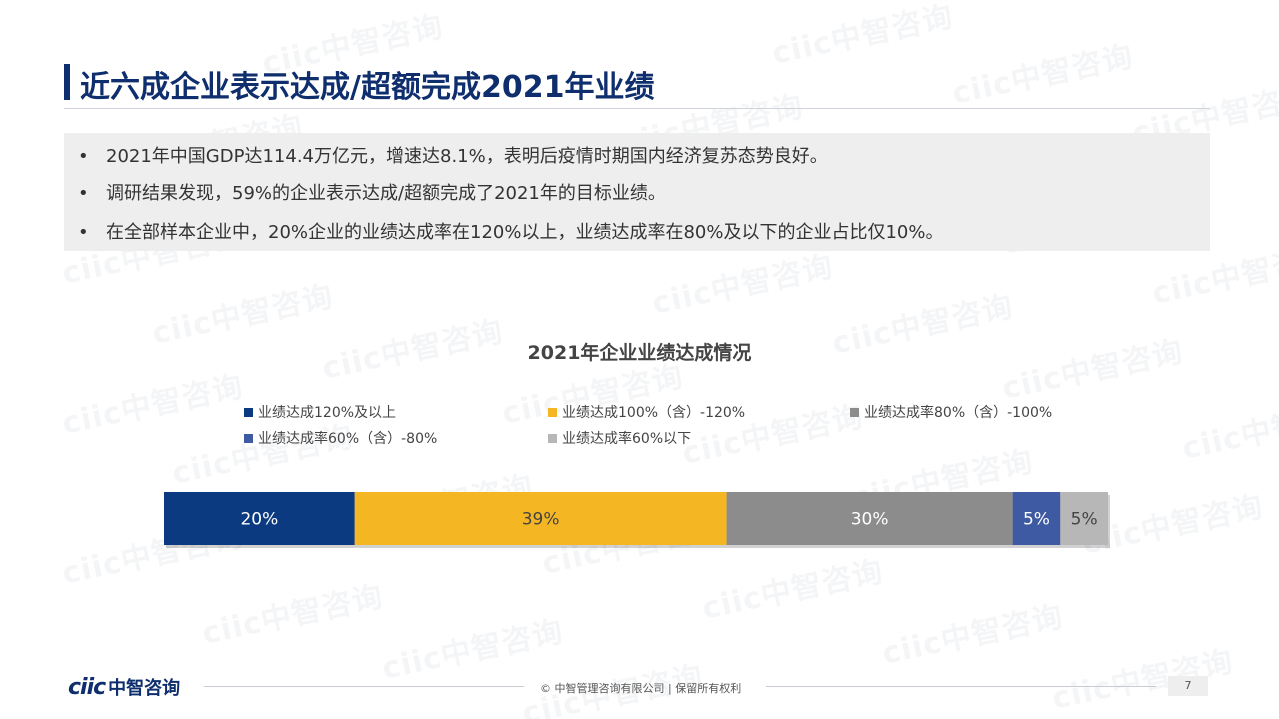 The image size is (1279, 719). I want to click on footer-logo: ciic 中智咨询, so click(124, 687).